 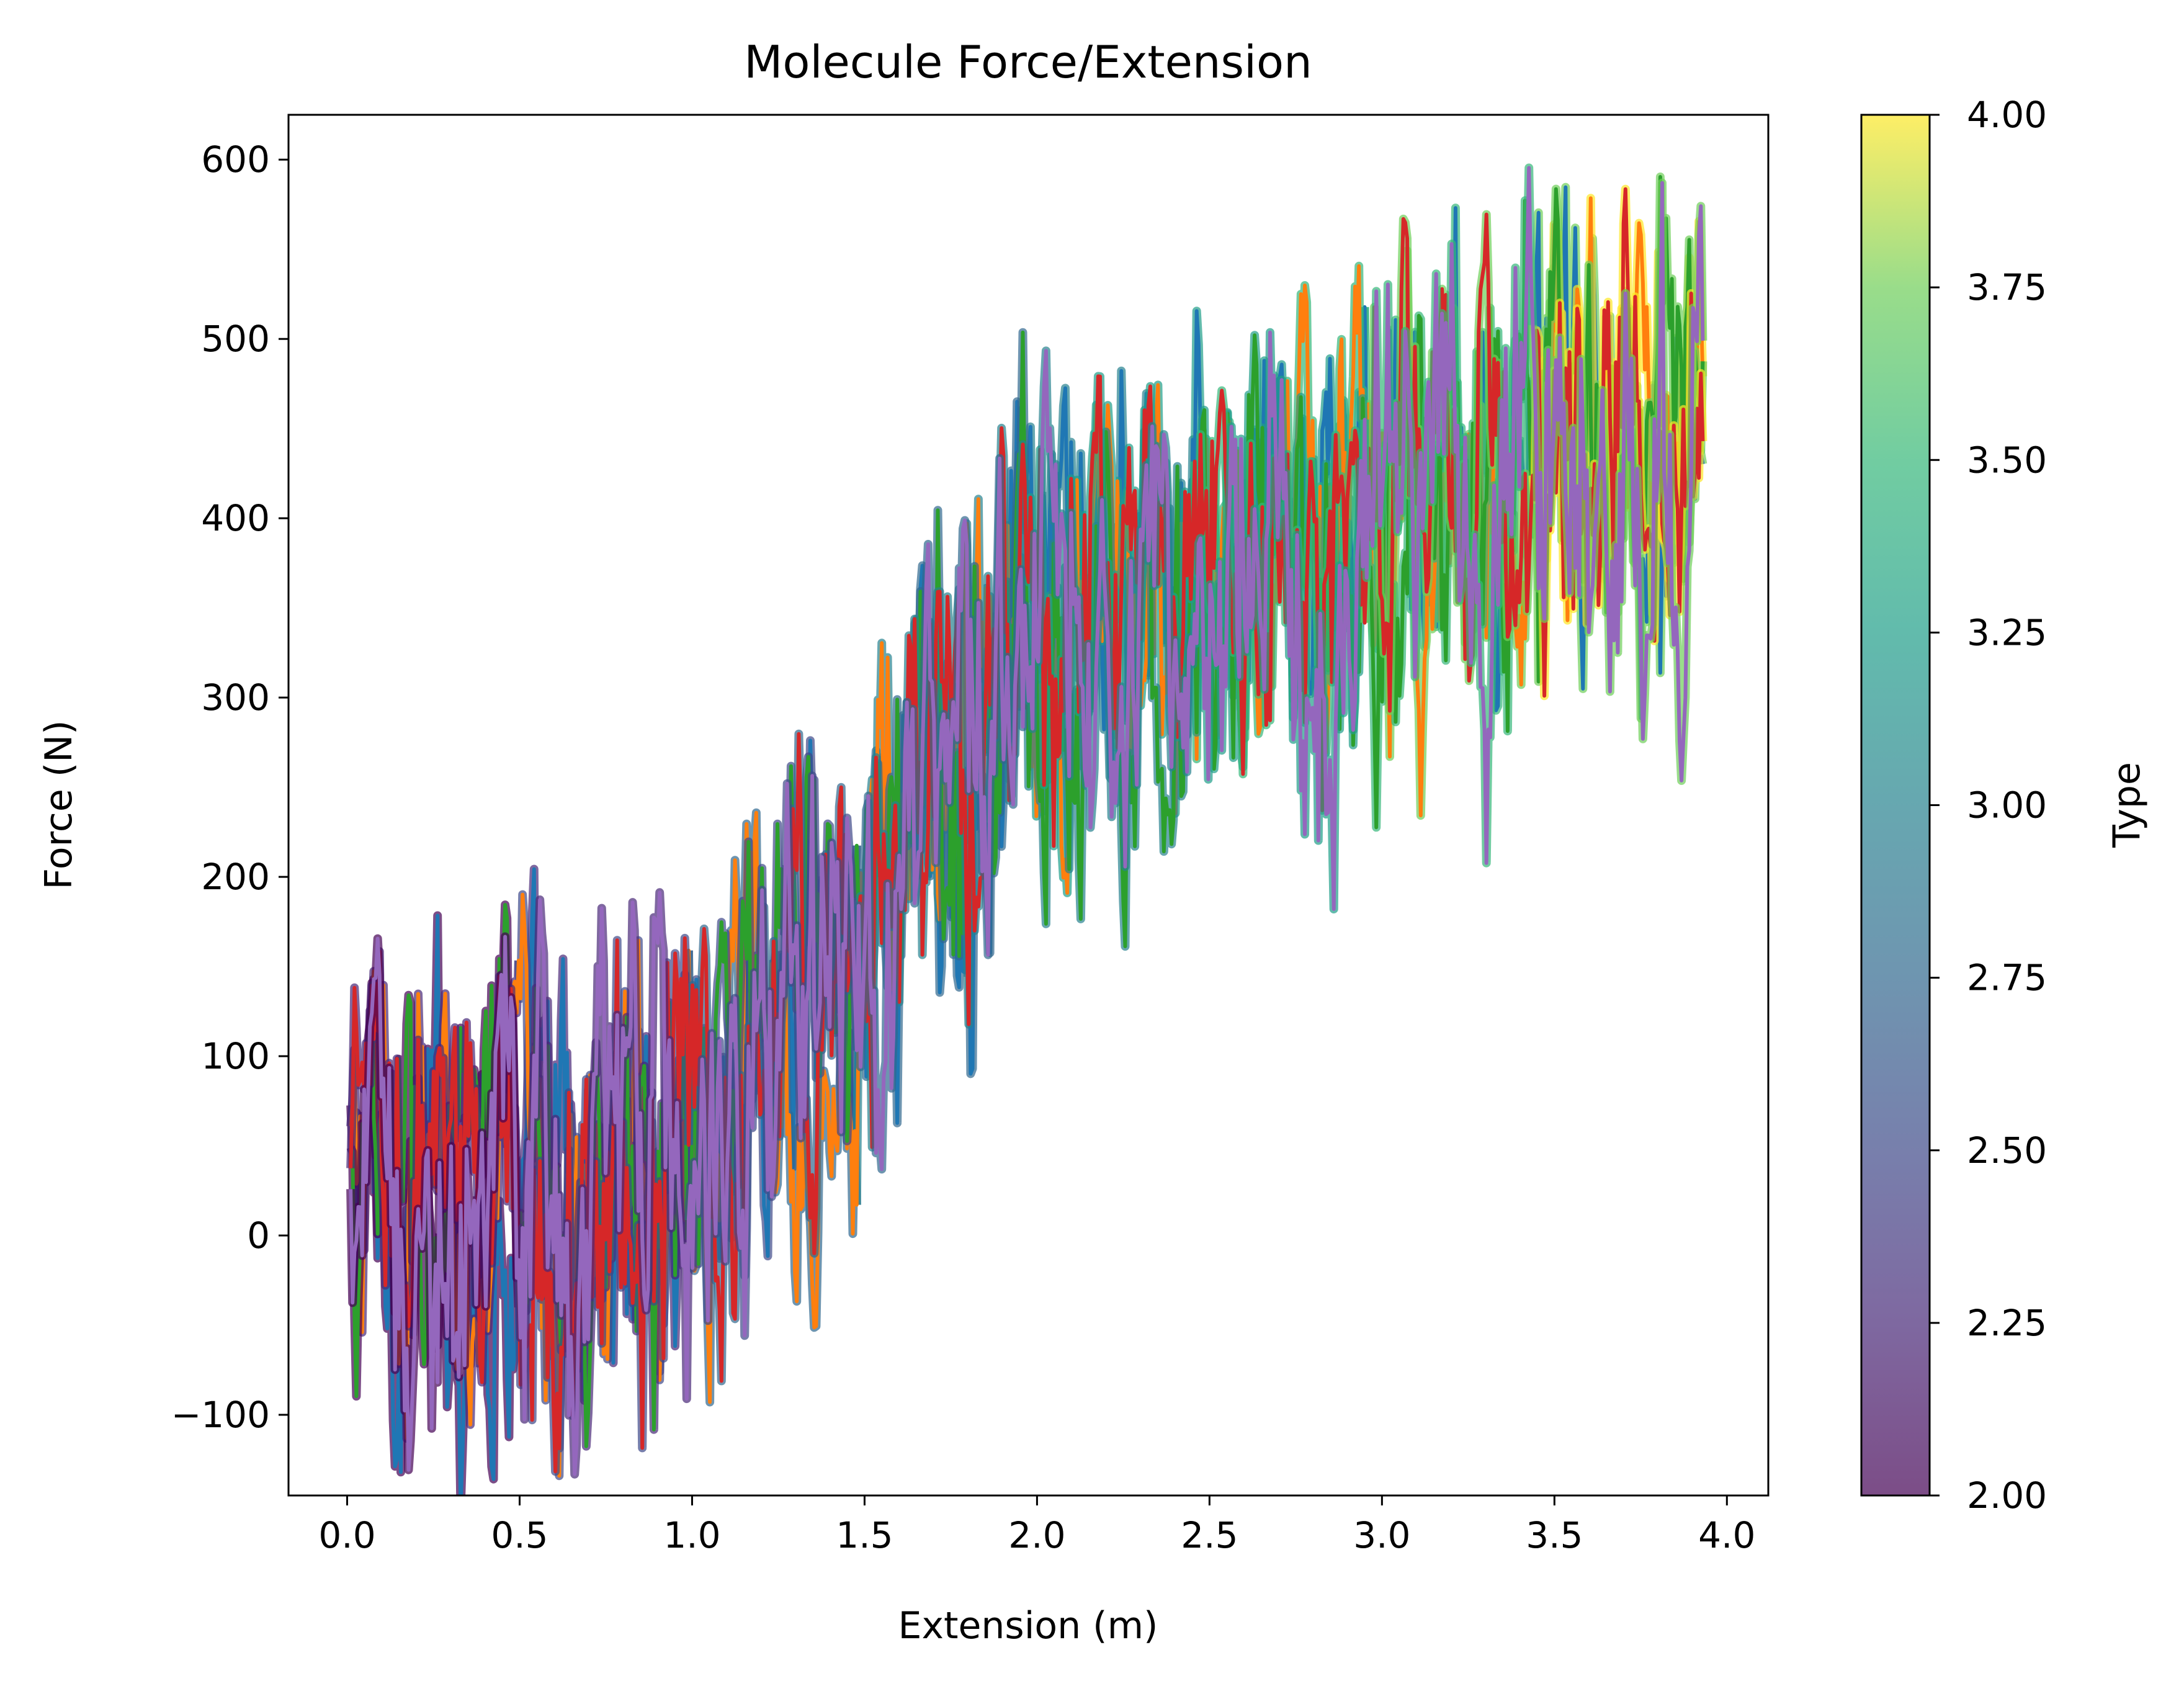 I want to click on colorbar-tick-label: 3.75, so click(x=2007, y=287).